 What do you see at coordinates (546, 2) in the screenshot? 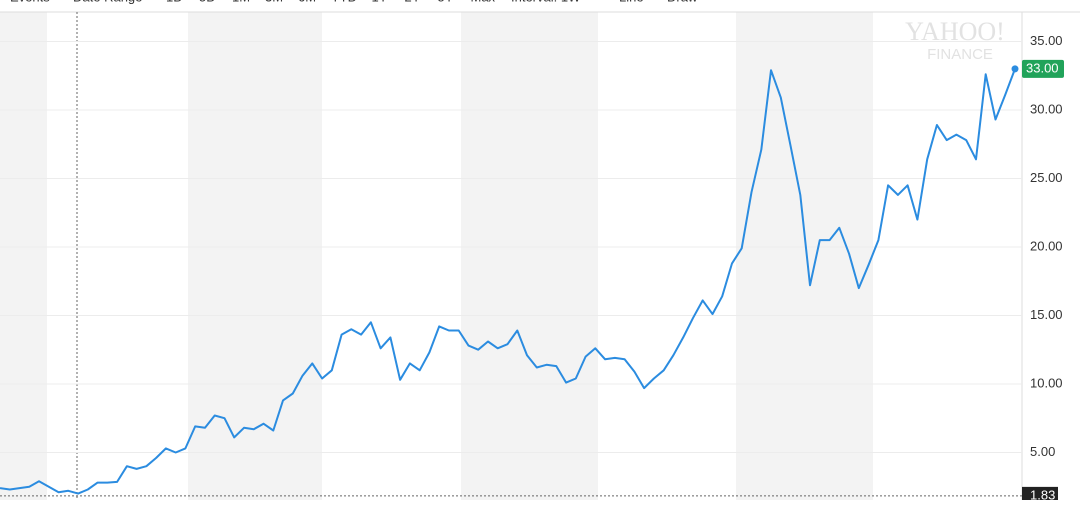
I see `toolbar-item: Interval: 1W` at bounding box center [546, 2].